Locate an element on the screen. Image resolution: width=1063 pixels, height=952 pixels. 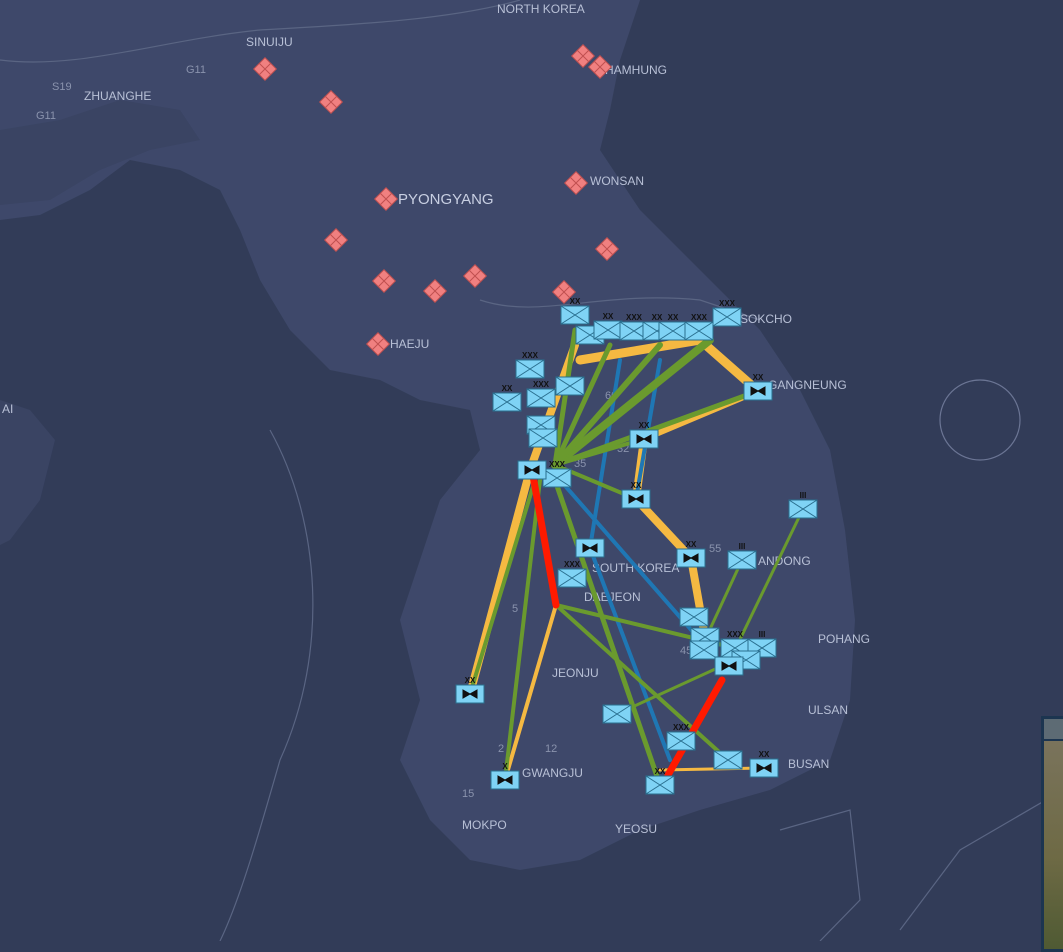
armor-unit-marker: X is located at coordinates (505, 776).